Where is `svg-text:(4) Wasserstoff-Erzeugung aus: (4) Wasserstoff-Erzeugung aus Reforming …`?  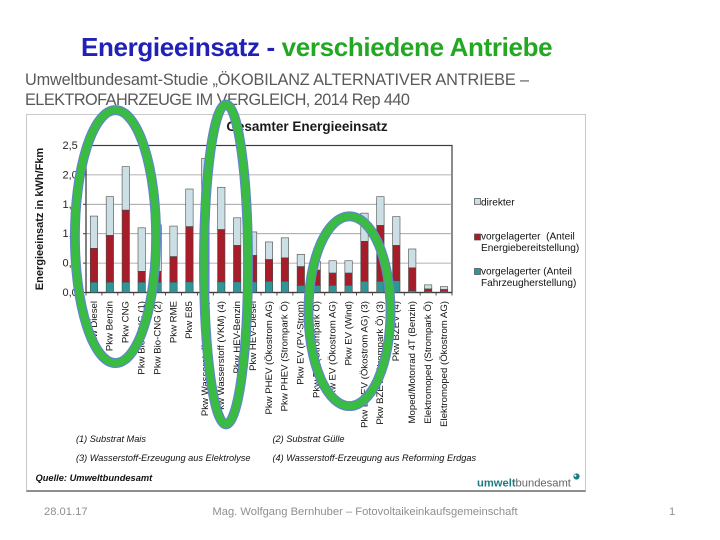
svg-text:(4) Wasserstoff-Erzeugung aus: (4) Wasserstoff-Erzeugung aus Reforming … is located at coordinates (375, 458).